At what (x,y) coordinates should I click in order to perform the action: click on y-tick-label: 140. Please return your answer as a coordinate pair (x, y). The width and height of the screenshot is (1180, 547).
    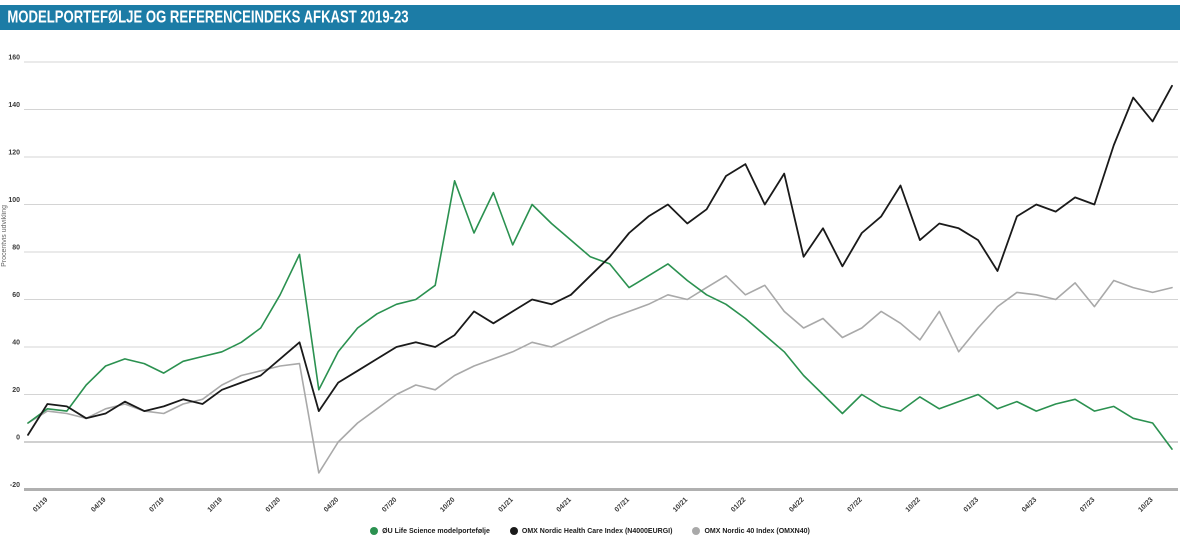
    Looking at the image, I should click on (14, 105).